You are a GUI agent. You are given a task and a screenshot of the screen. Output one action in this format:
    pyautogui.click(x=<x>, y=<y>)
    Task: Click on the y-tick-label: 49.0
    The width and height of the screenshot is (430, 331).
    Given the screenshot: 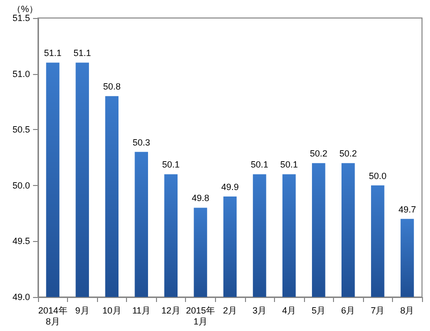 What is the action you would take?
    pyautogui.click(x=21, y=297)
    